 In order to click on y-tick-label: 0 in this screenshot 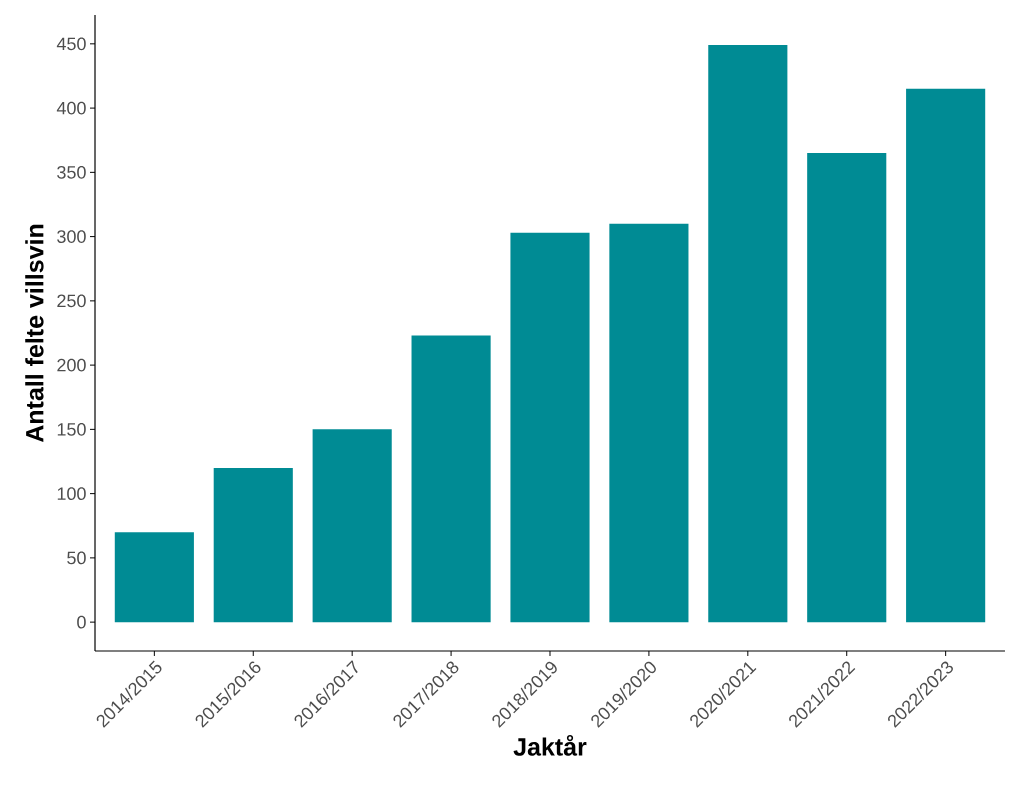, I will do `click(81, 622)`.